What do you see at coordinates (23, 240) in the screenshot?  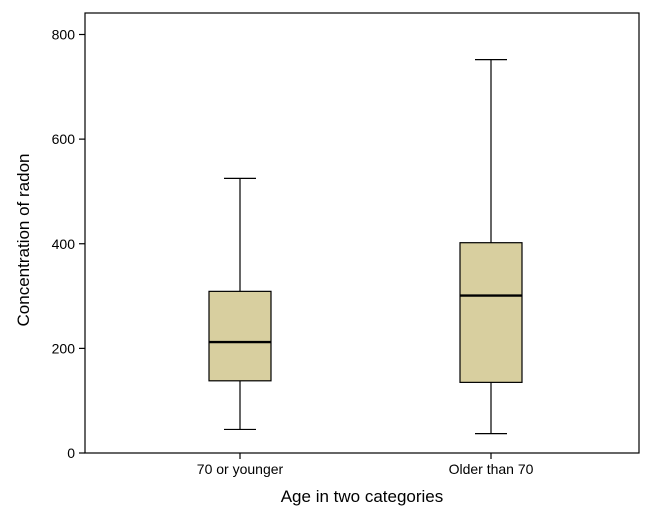 I see `y-axis-title: Concentration of radon` at bounding box center [23, 240].